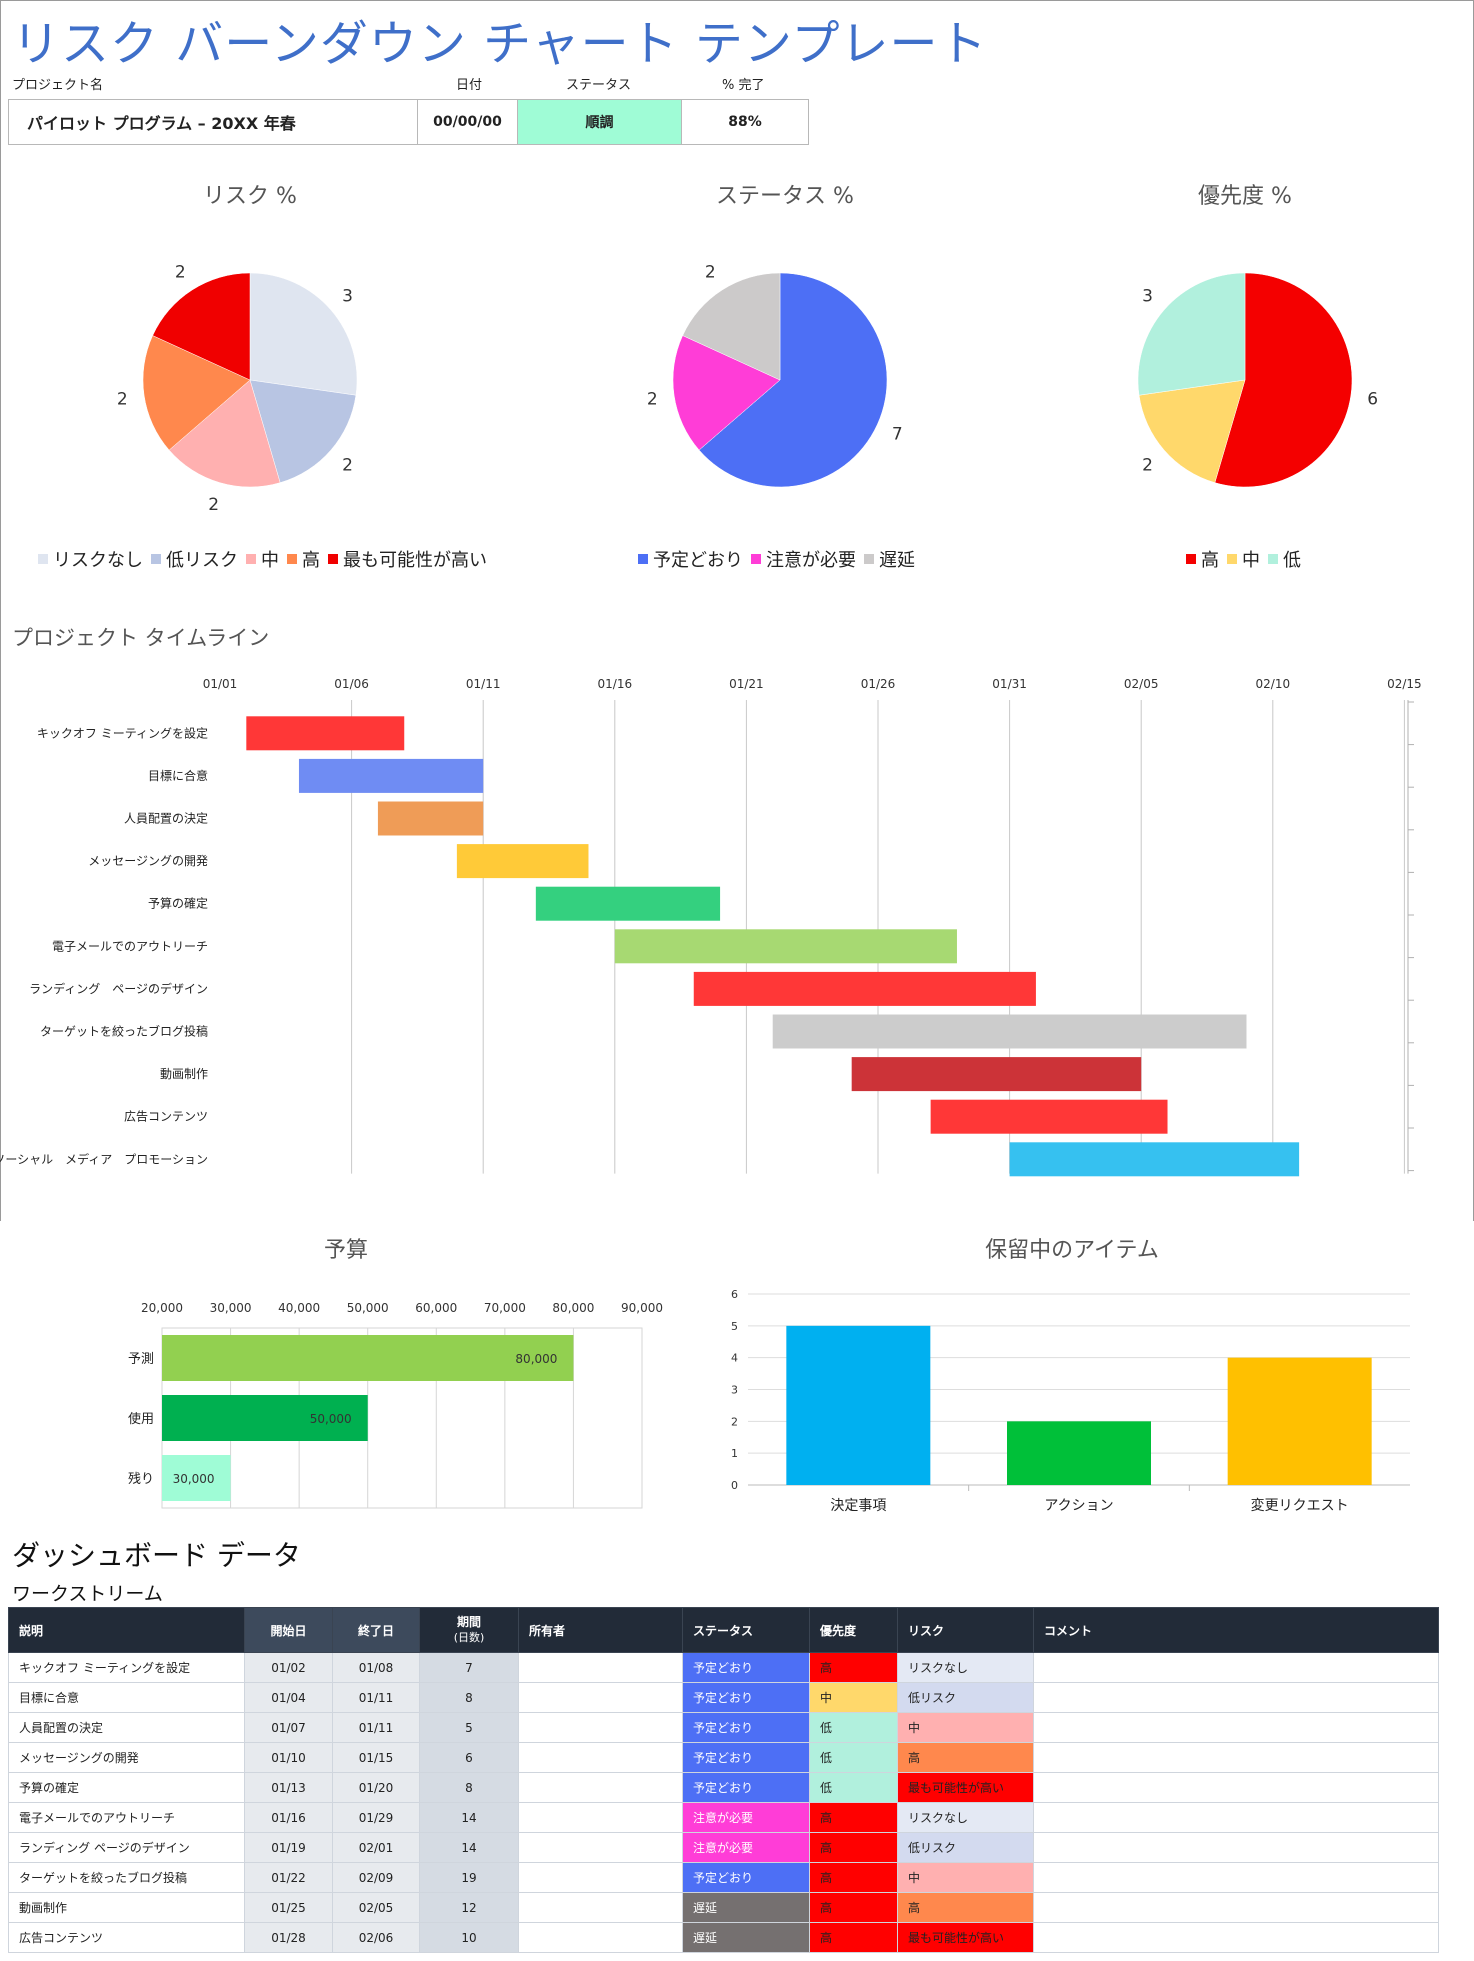  What do you see at coordinates (126, 1937) in the screenshot?
I see `description-cell: 広告コンテンツ` at bounding box center [126, 1937].